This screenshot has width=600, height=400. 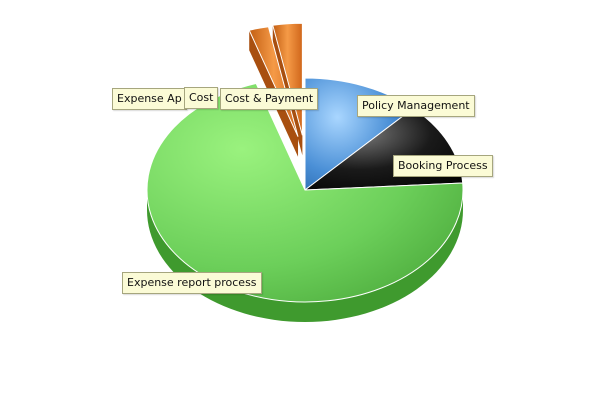 I want to click on slice-label-policy-management: Policy Management, so click(x=416, y=106).